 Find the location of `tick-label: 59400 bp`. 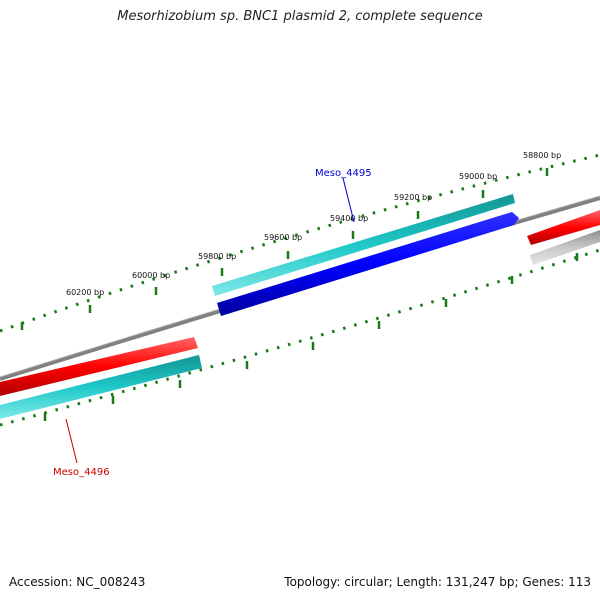

tick-label: 59400 bp is located at coordinates (349, 218).